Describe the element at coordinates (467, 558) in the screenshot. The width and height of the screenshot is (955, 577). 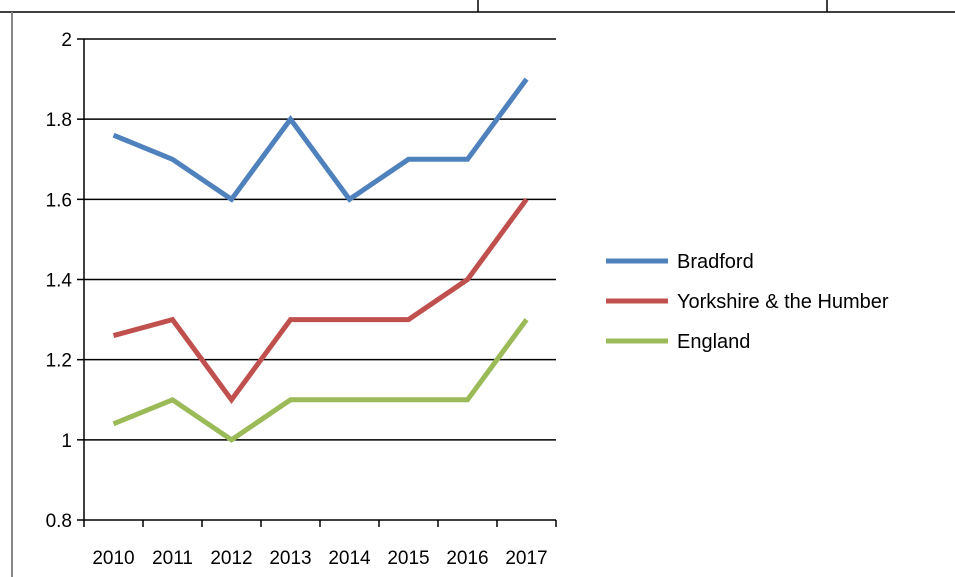
I see `x-tick-label-2016: 2016` at that location.